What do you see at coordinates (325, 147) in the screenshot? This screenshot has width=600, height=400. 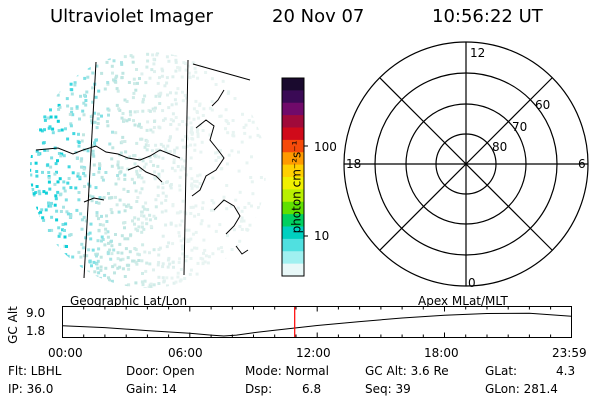 I see `colorbar-tick-100: 100` at bounding box center [325, 147].